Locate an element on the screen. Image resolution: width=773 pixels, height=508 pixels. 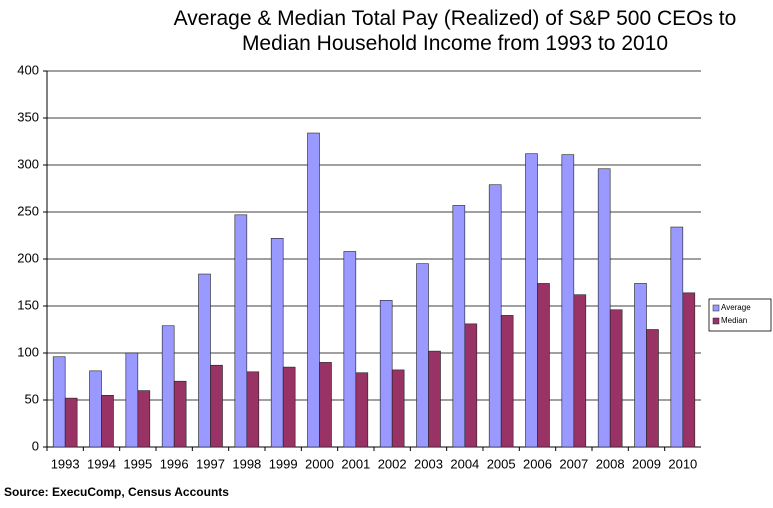
legend-label: Average is located at coordinates (736, 307).